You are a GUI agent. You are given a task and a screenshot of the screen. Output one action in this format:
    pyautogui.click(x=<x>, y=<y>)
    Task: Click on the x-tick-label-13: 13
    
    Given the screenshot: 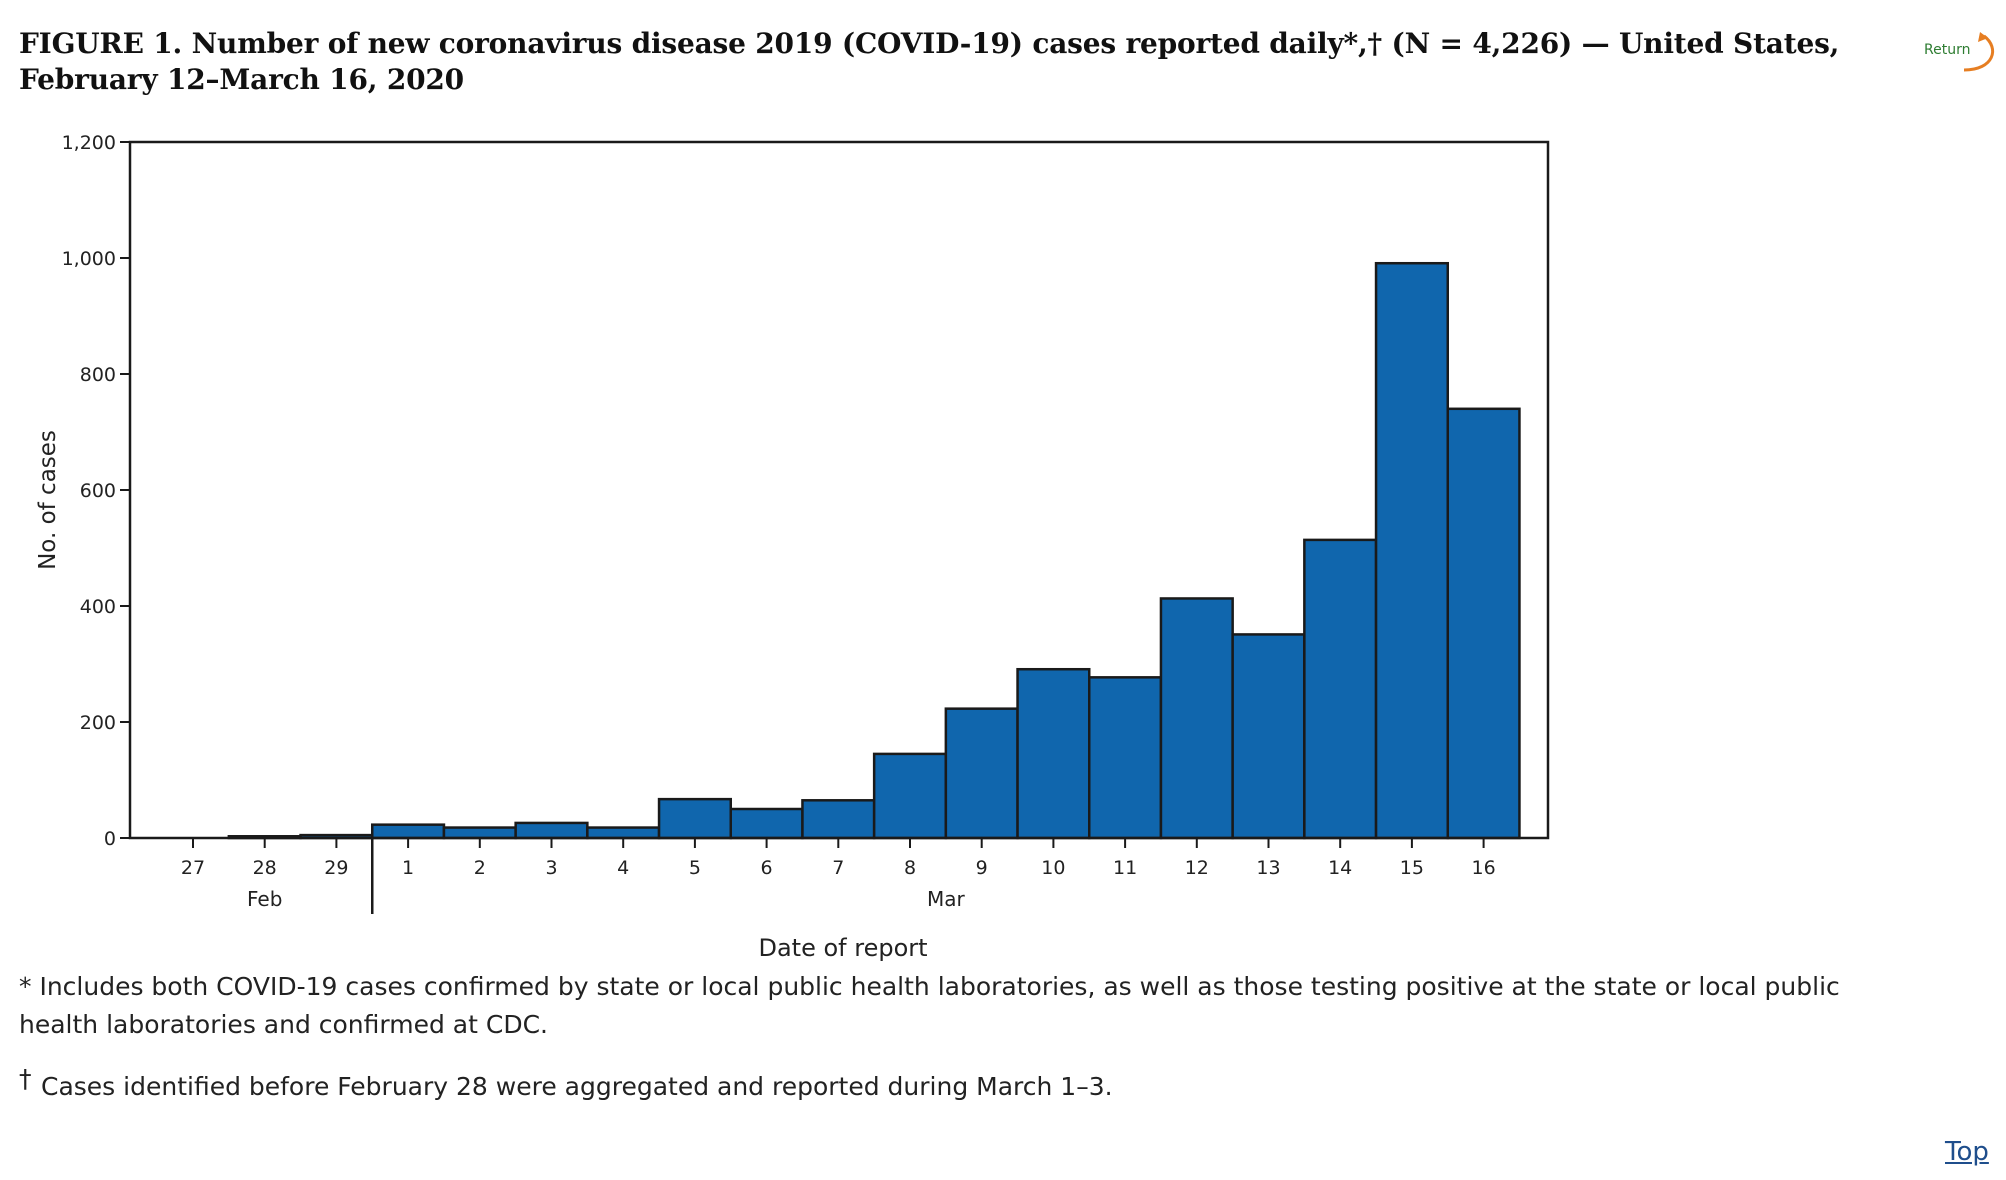 What is the action you would take?
    pyautogui.click(x=1268, y=868)
    